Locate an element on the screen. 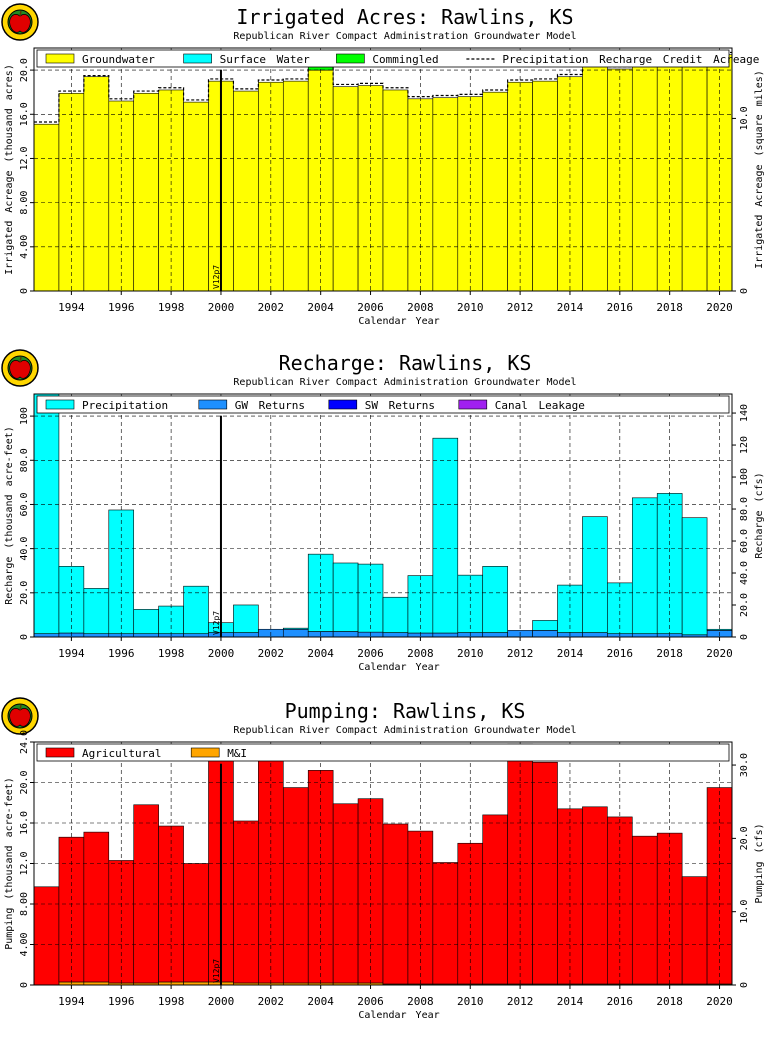 The image size is (768, 1038). legend-swatch-precipitation is located at coordinates (60, 404).